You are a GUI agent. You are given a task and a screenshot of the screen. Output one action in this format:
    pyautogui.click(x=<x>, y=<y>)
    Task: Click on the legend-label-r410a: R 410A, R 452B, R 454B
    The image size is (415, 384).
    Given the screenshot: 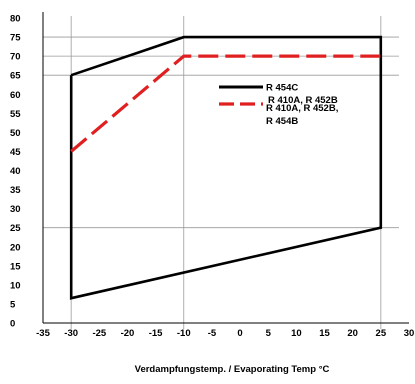 What is the action you would take?
    pyautogui.click(x=302, y=115)
    